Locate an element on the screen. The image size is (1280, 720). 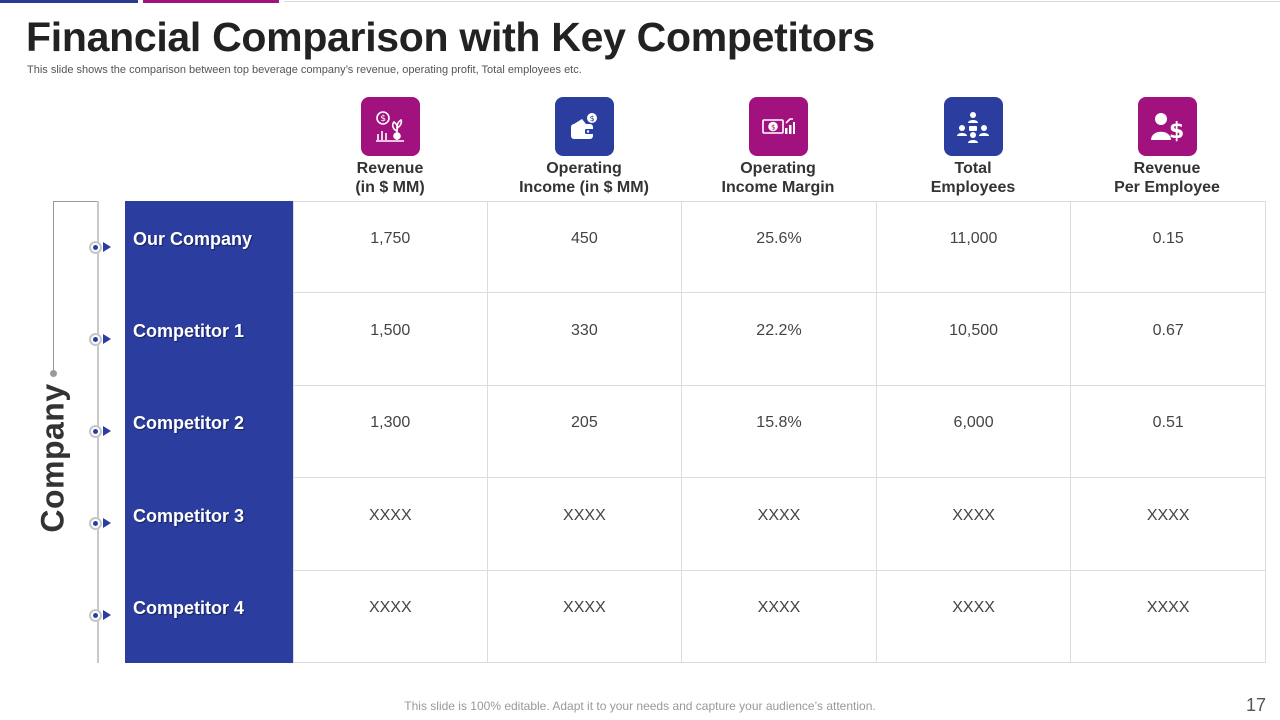
table-cell: 0.67 is located at coordinates (1168, 339).